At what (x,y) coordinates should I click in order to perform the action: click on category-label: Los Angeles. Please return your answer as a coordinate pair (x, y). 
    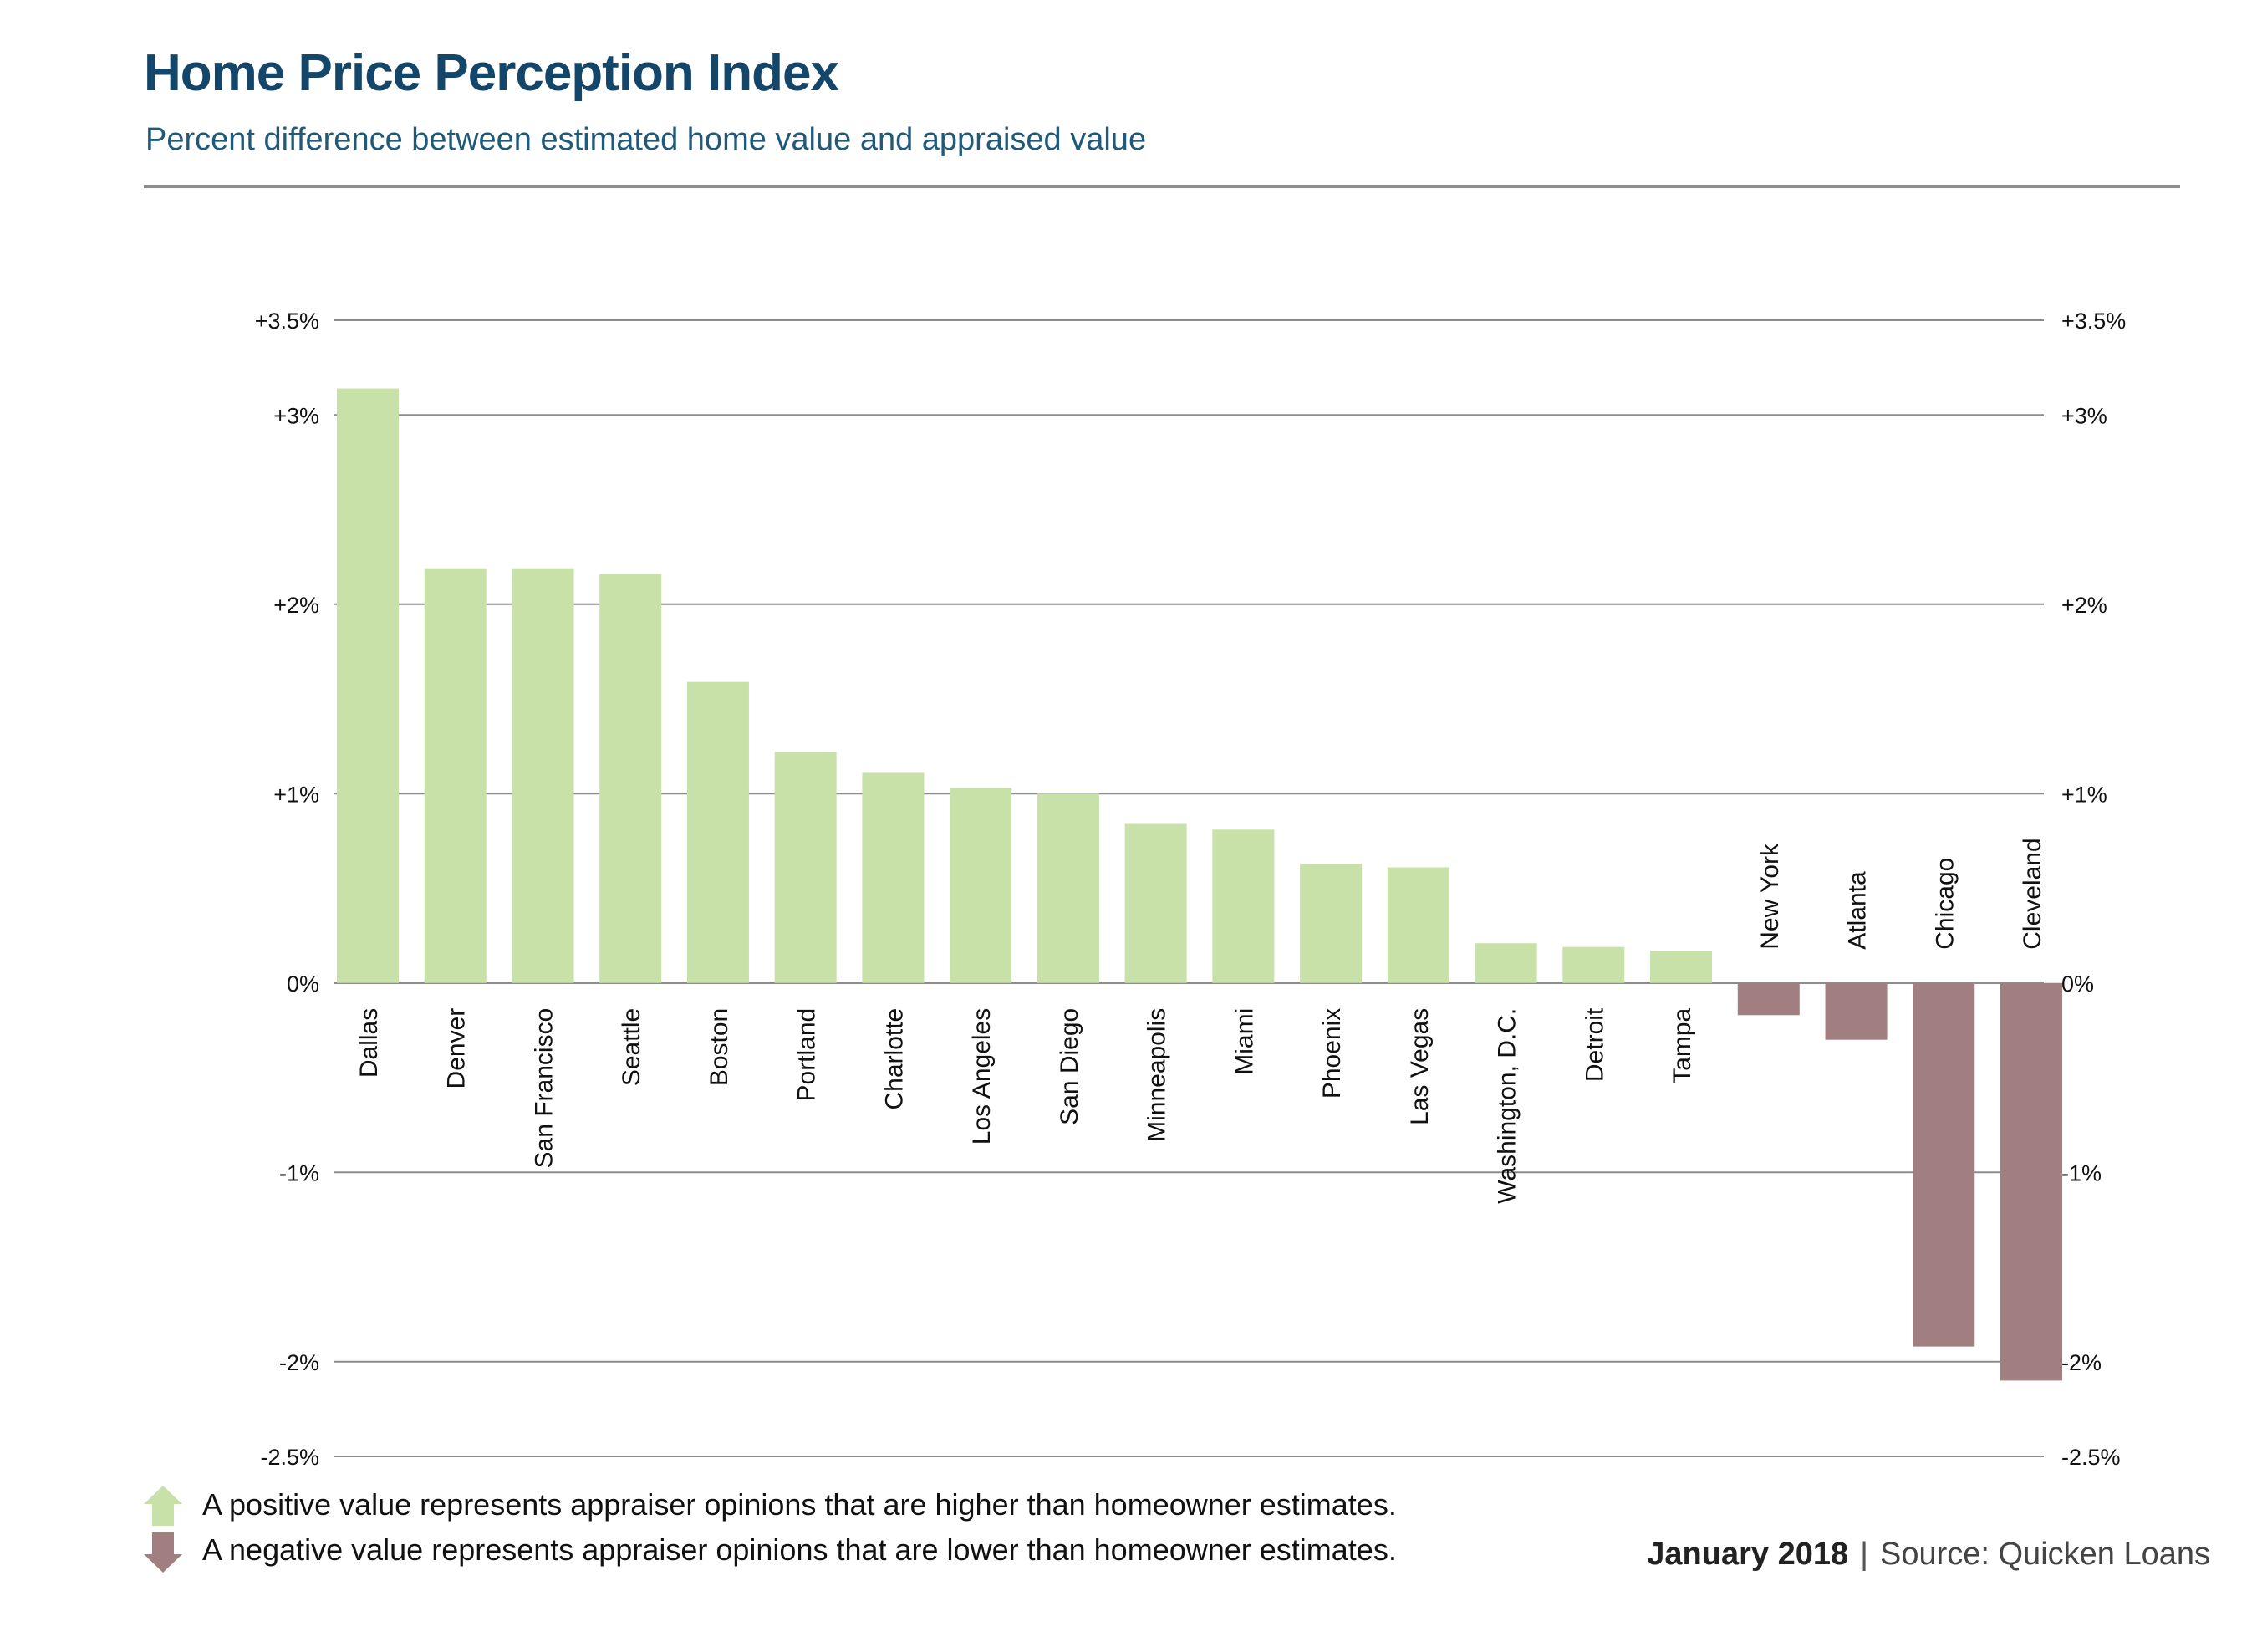
    Looking at the image, I should click on (982, 1076).